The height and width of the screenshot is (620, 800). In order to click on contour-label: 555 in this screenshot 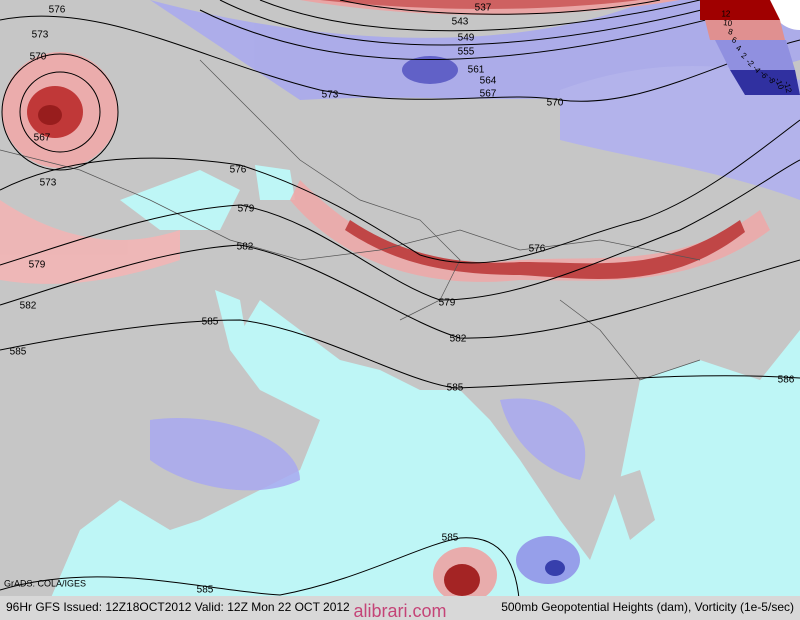, I will do `click(466, 52)`.